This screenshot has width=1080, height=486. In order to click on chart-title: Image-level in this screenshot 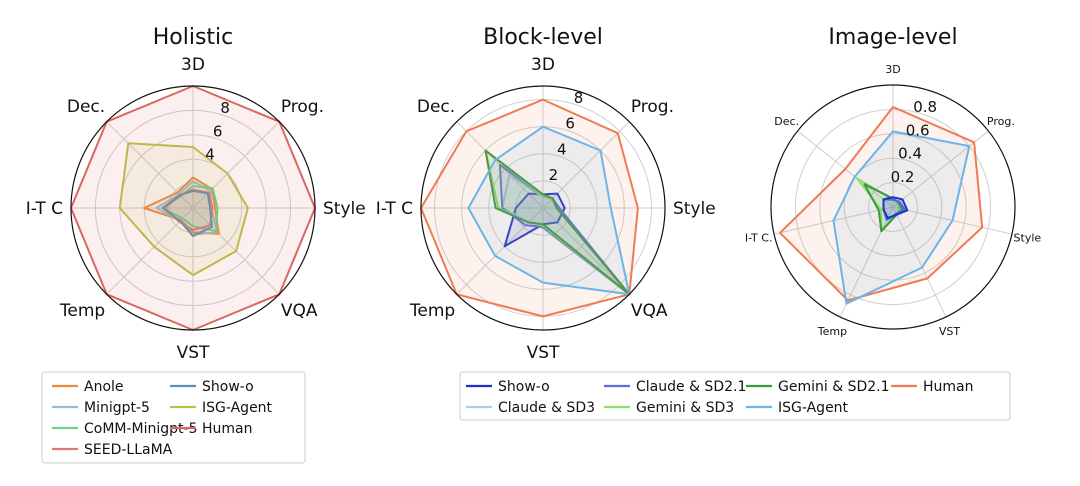, I will do `click(892, 37)`.